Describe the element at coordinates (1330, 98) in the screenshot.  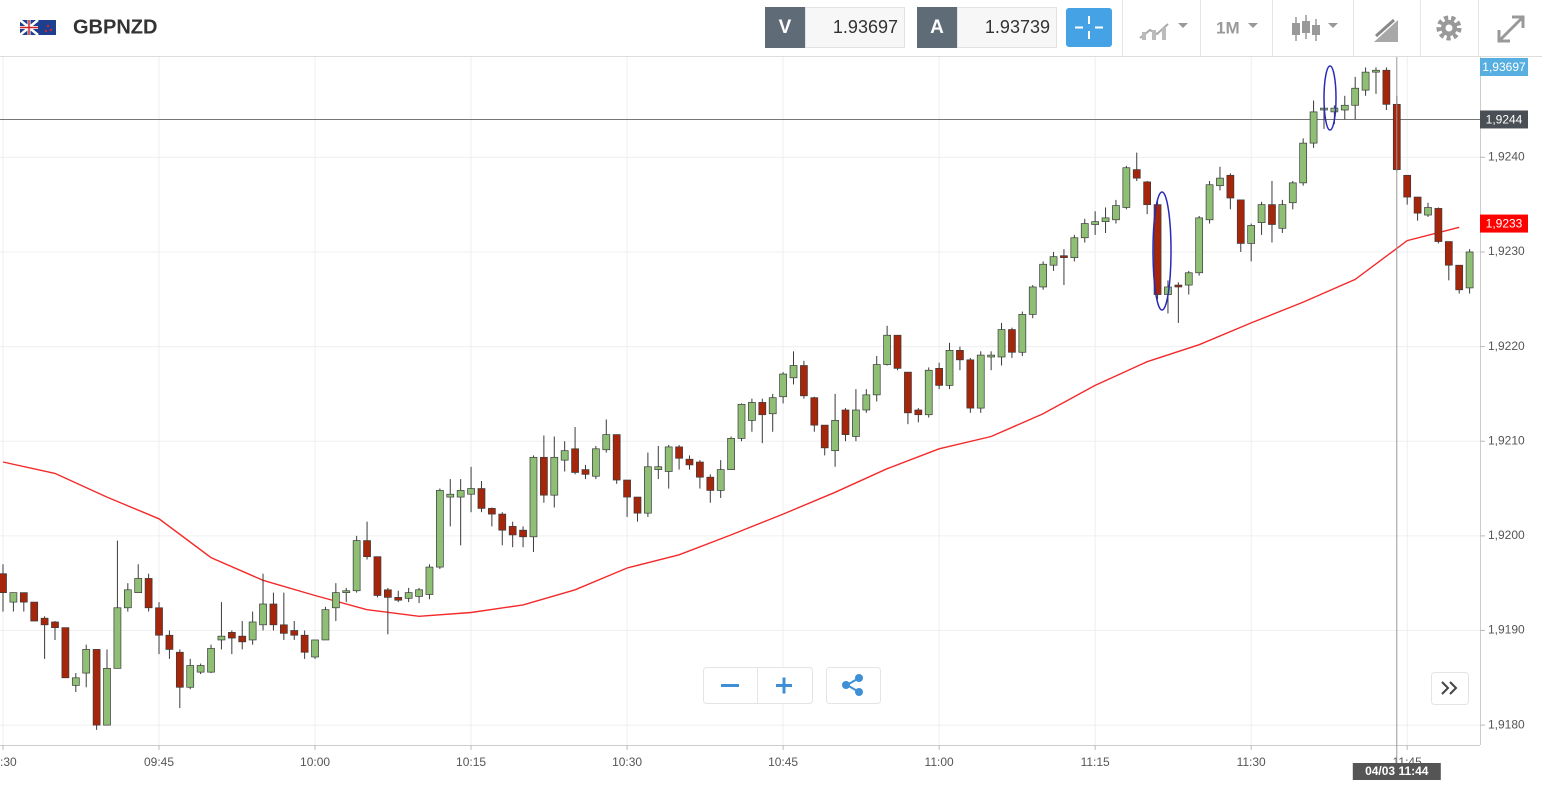
I see `highlight-ellipse` at that location.